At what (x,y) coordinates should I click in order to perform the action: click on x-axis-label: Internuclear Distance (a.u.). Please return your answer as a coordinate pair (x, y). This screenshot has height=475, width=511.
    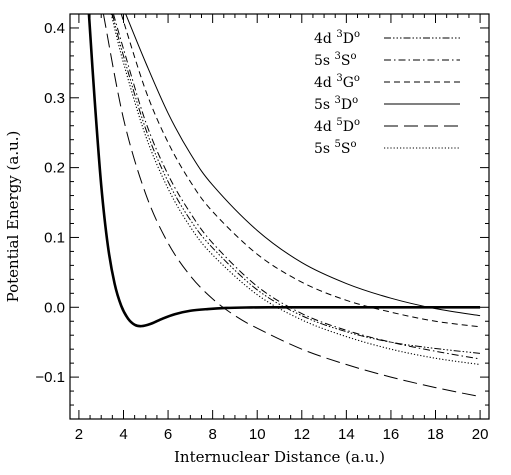
    Looking at the image, I should click on (279, 457).